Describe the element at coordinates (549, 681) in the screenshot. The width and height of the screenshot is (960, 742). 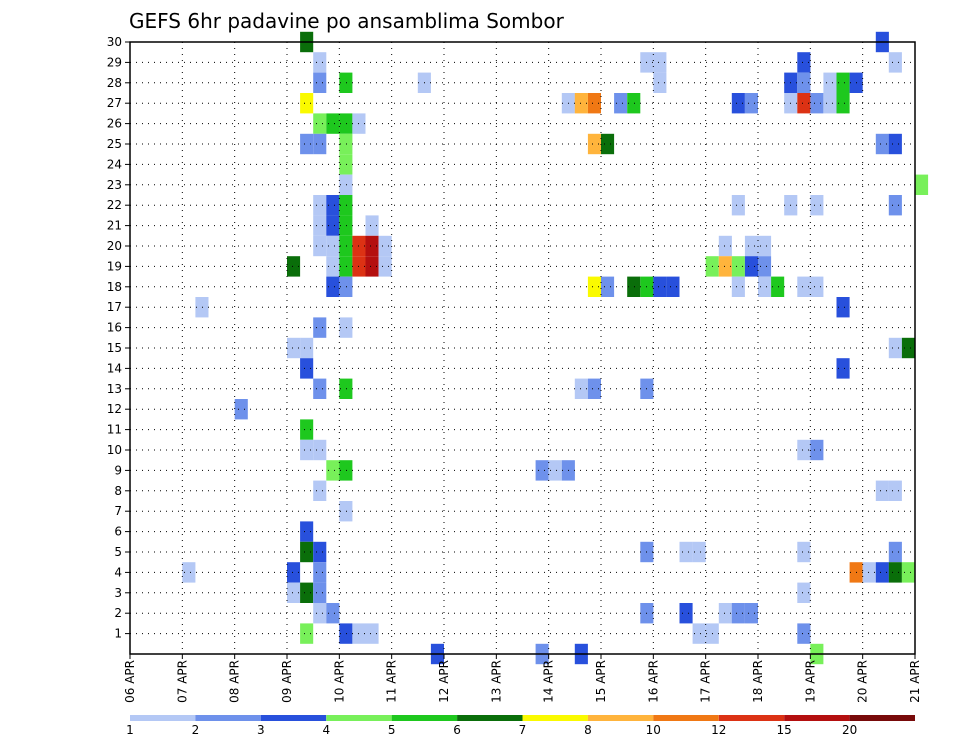
I see `x-tick-label: 14 APR` at that location.